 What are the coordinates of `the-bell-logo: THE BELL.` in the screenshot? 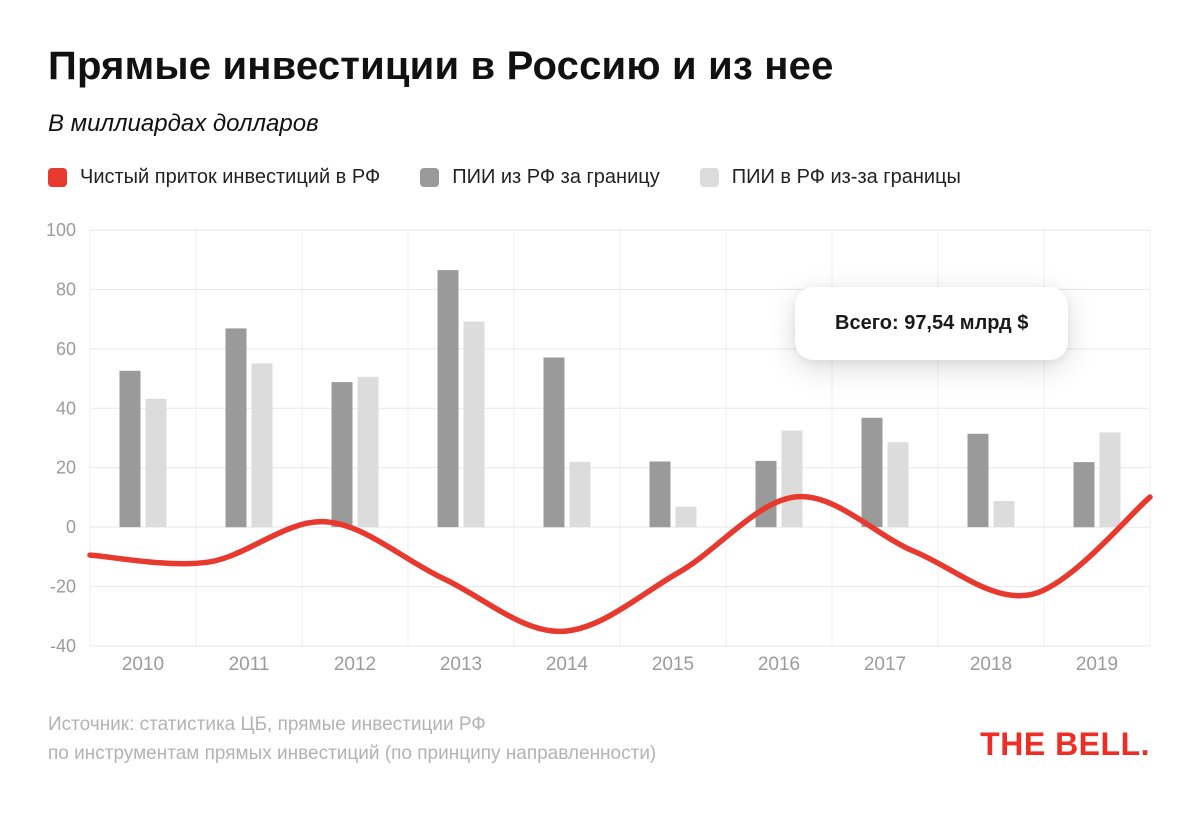 It's located at (1065, 744).